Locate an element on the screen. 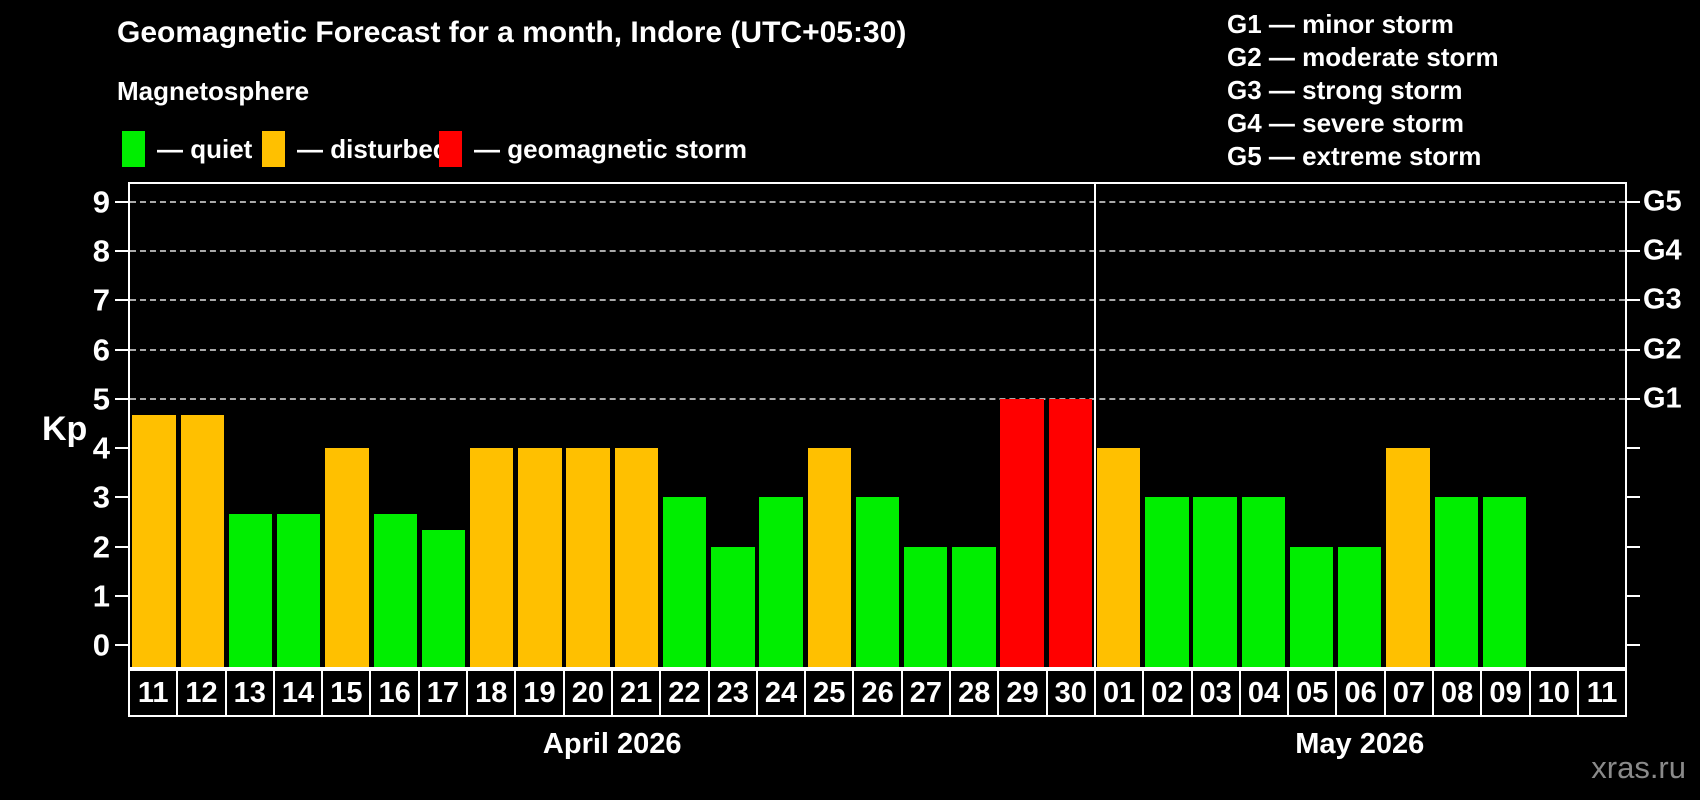 The image size is (1700, 800). y-tick-label: 1 is located at coordinates (101, 596).